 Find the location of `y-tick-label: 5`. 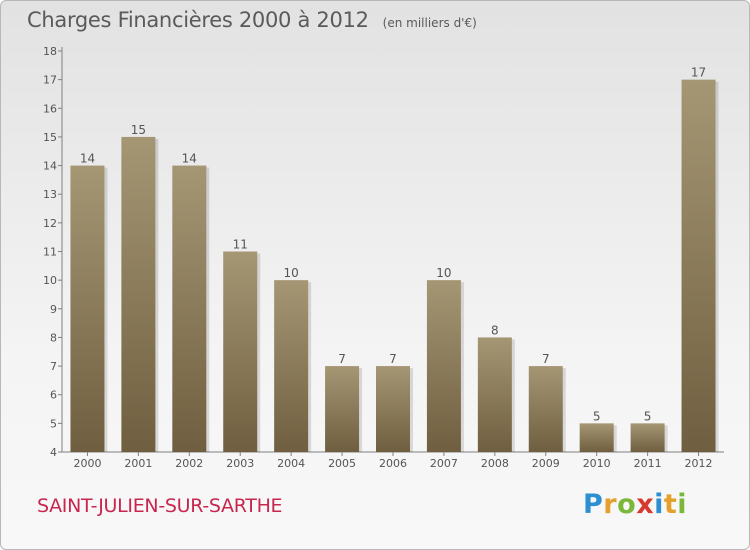

y-tick-label: 5 is located at coordinates (53, 423).